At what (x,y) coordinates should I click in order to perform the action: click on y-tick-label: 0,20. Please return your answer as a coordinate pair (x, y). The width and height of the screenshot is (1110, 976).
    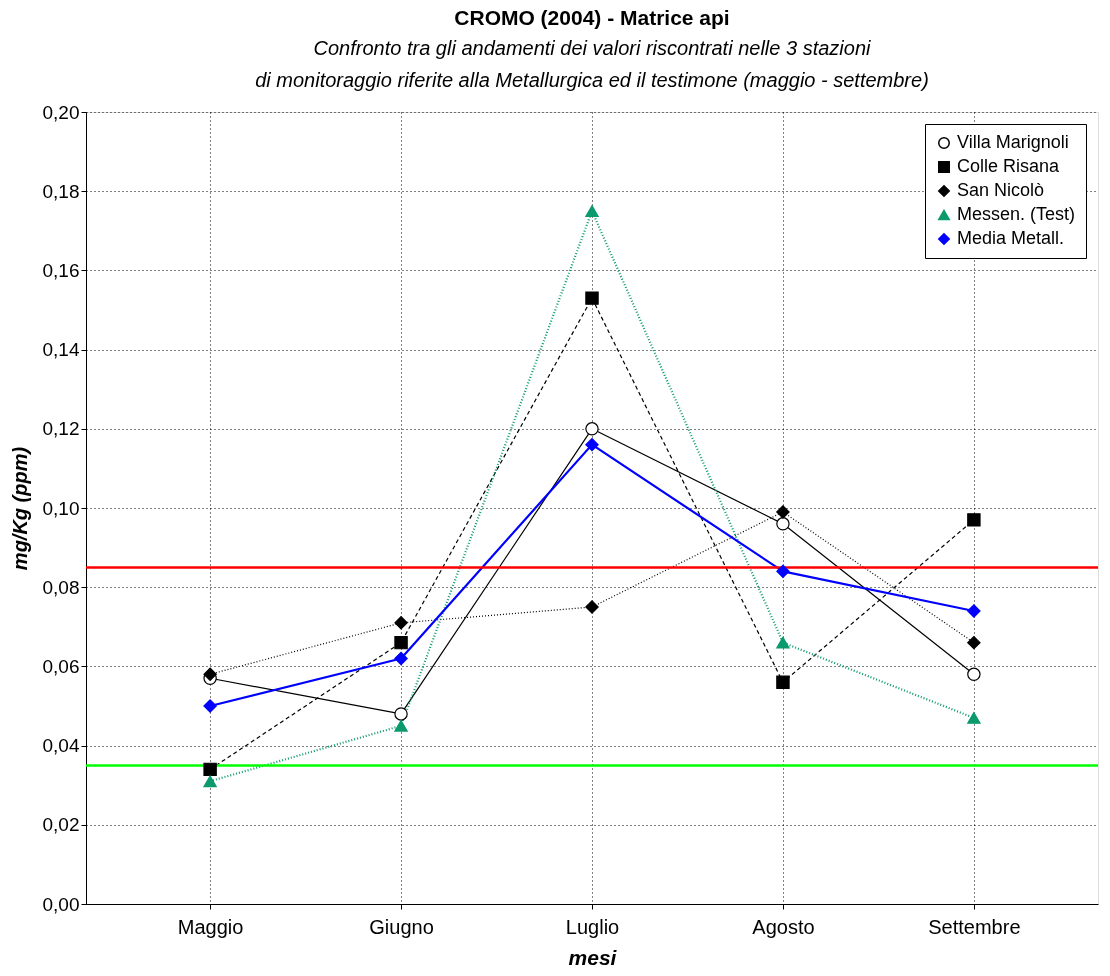
    Looking at the image, I should click on (61, 112).